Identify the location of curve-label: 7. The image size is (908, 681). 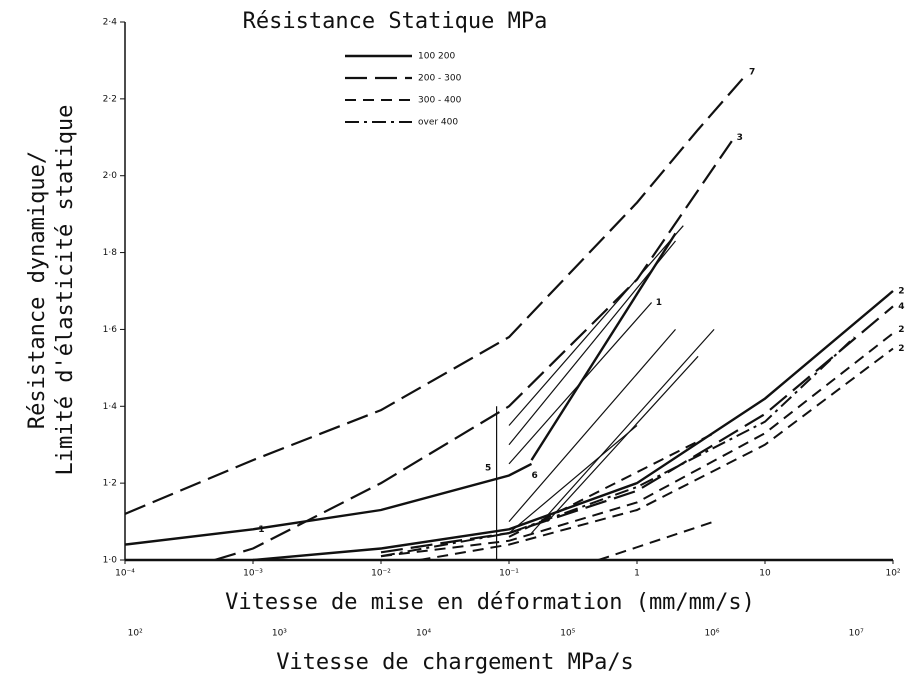
(752, 72).